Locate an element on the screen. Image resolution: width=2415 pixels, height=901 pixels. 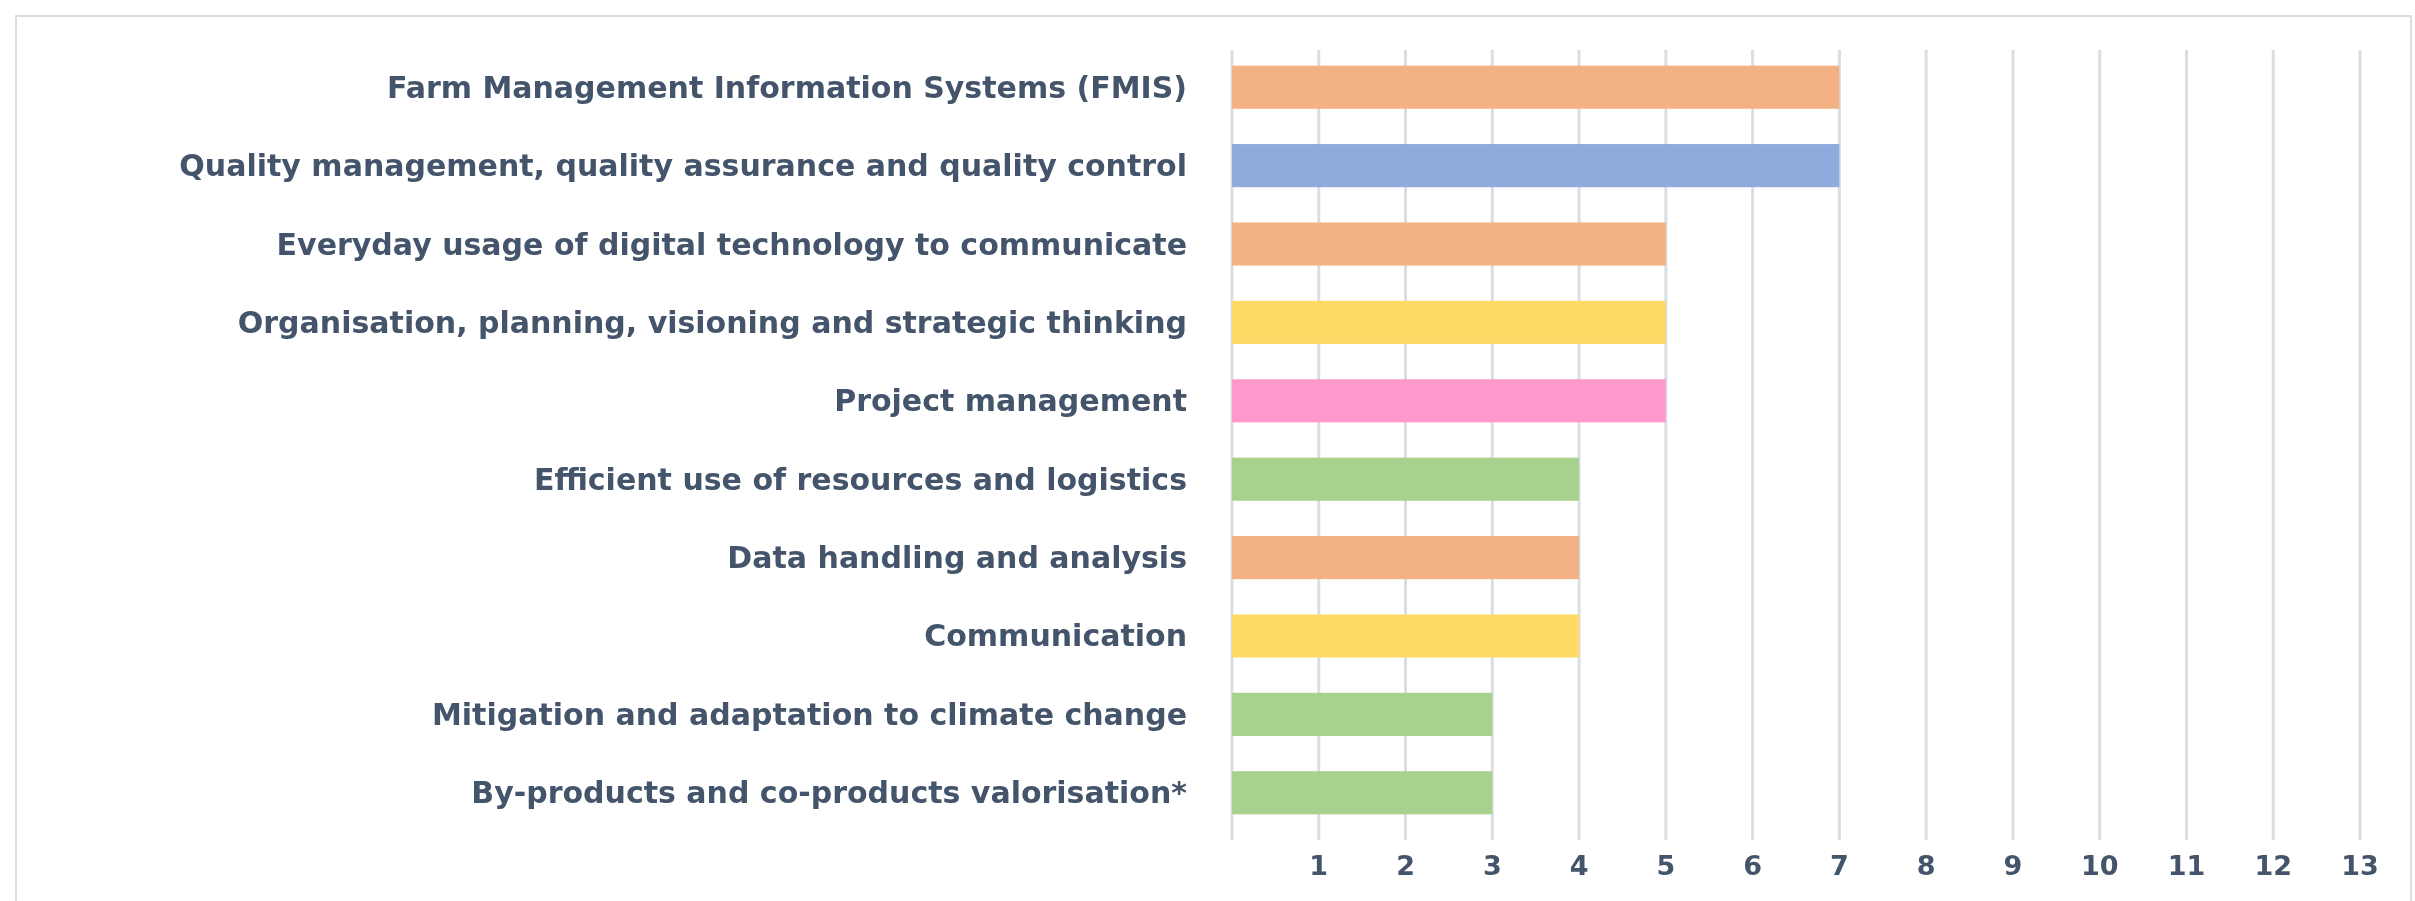
x-tick-label: 9 is located at coordinates (2013, 865).